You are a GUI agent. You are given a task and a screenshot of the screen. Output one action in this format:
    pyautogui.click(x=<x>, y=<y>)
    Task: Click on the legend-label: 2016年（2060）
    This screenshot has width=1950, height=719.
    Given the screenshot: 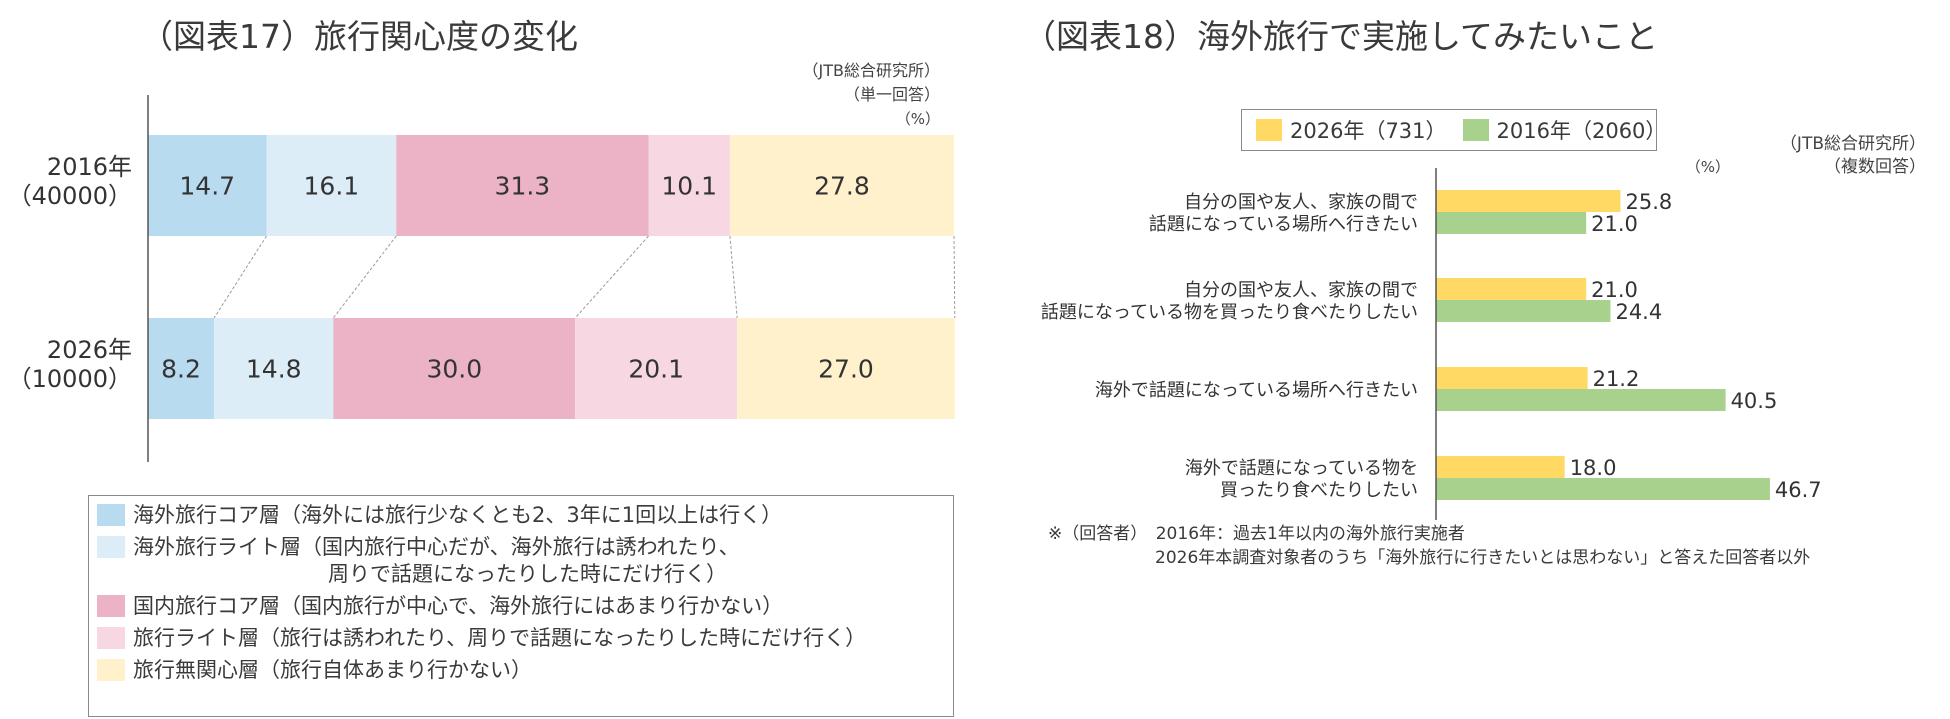 What is the action you would take?
    pyautogui.click(x=1581, y=131)
    